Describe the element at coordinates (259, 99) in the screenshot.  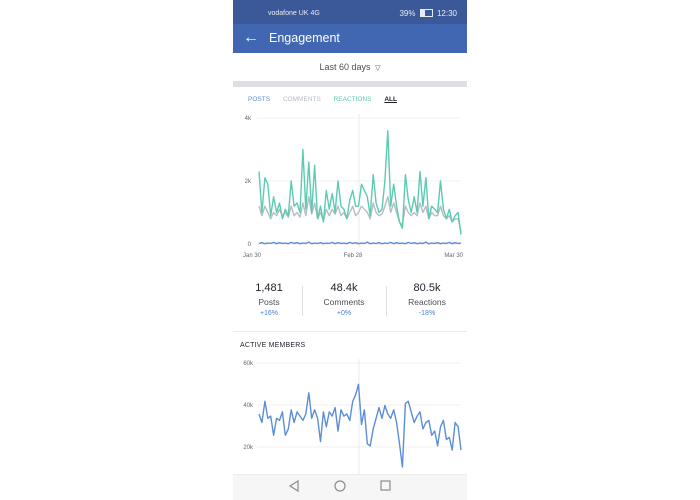
I see `tab-posts: POSTS` at that location.